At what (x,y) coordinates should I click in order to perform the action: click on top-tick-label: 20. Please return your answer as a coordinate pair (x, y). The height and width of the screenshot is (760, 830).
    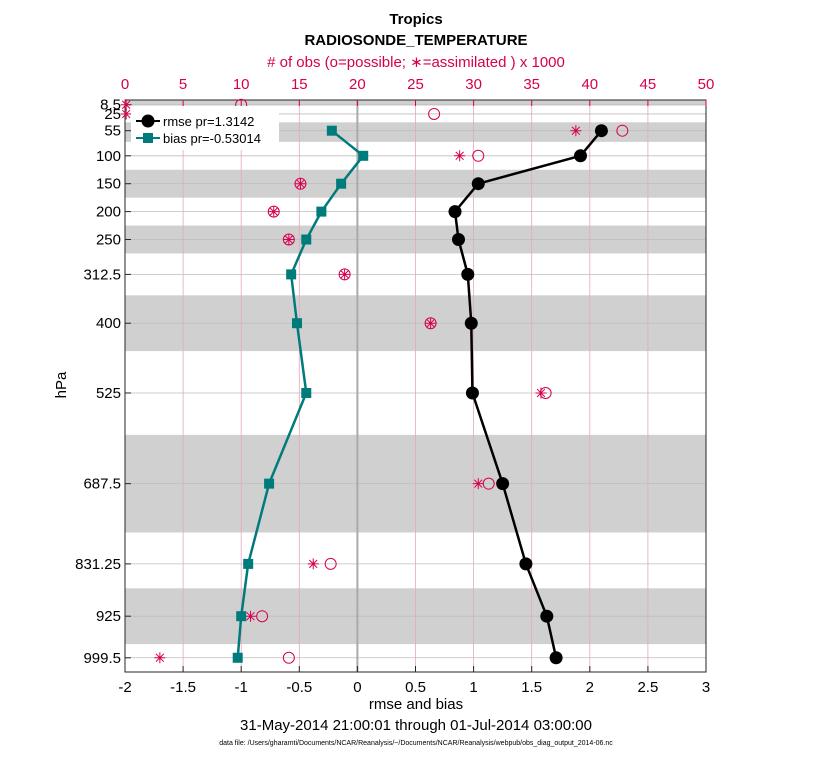
    Looking at the image, I should click on (357, 84).